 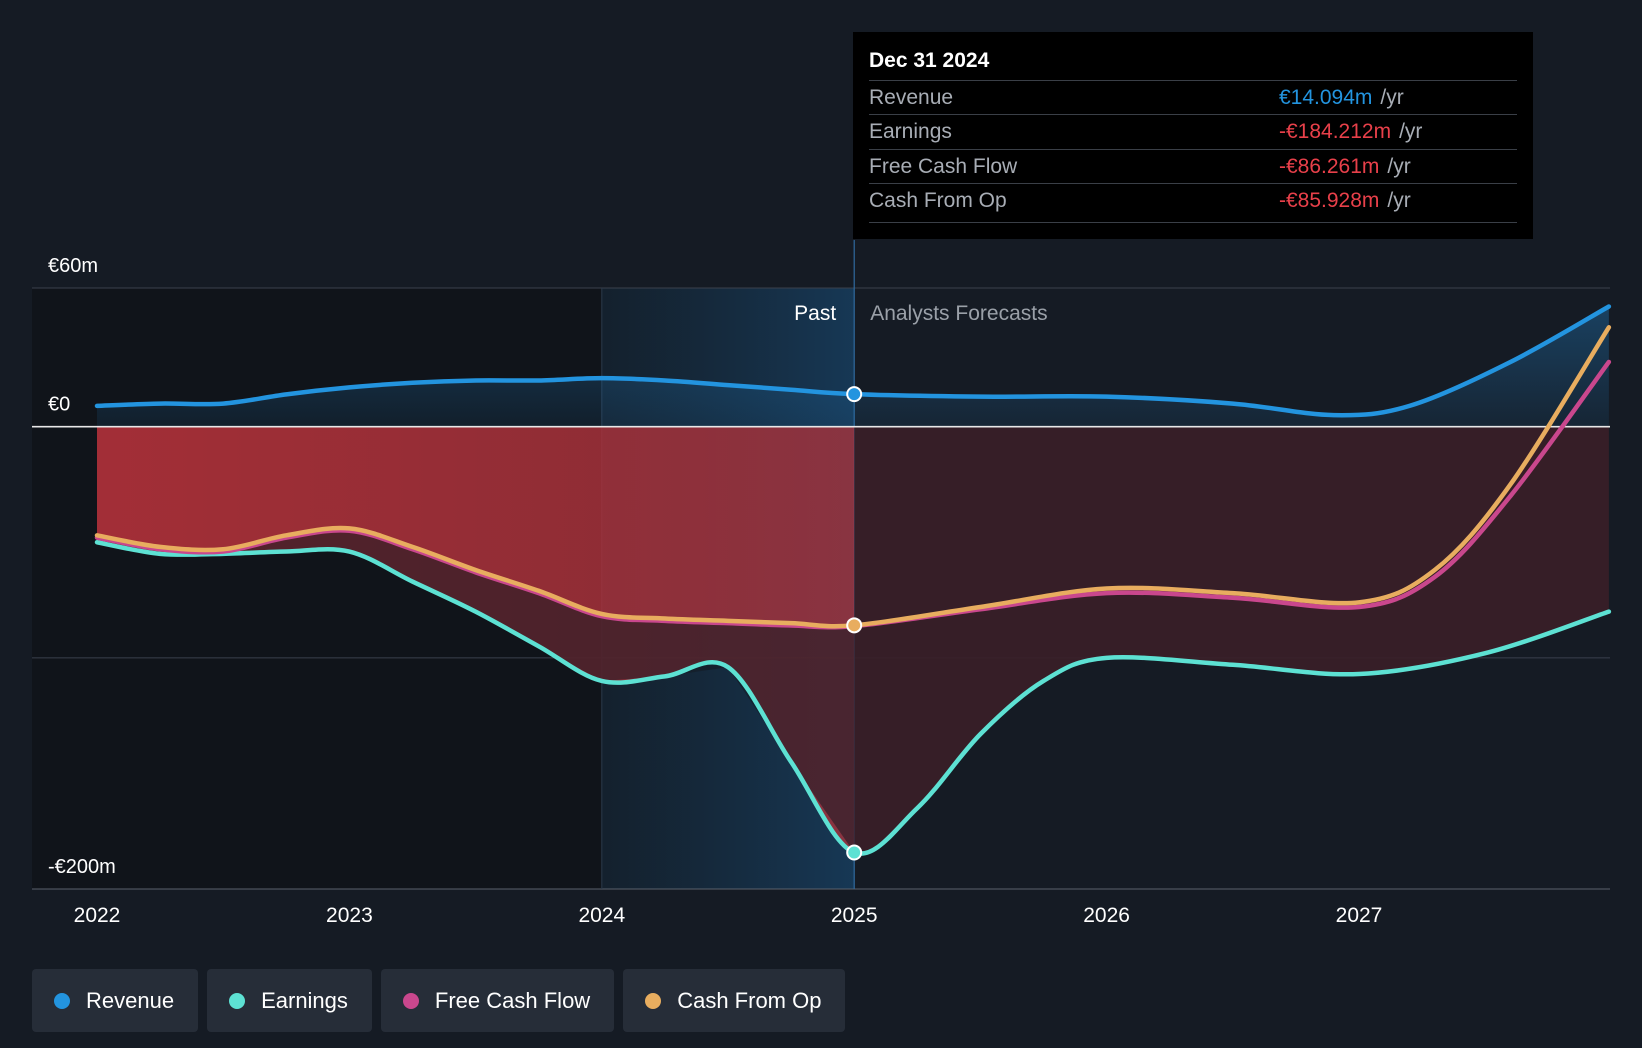 What do you see at coordinates (97, 915) in the screenshot?
I see `x-tick-label: 2022` at bounding box center [97, 915].